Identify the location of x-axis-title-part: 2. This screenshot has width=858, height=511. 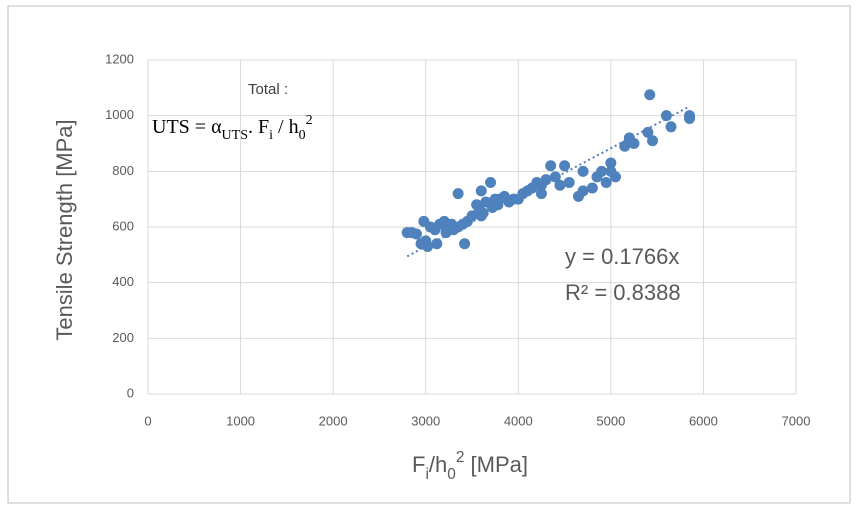
(460, 457).